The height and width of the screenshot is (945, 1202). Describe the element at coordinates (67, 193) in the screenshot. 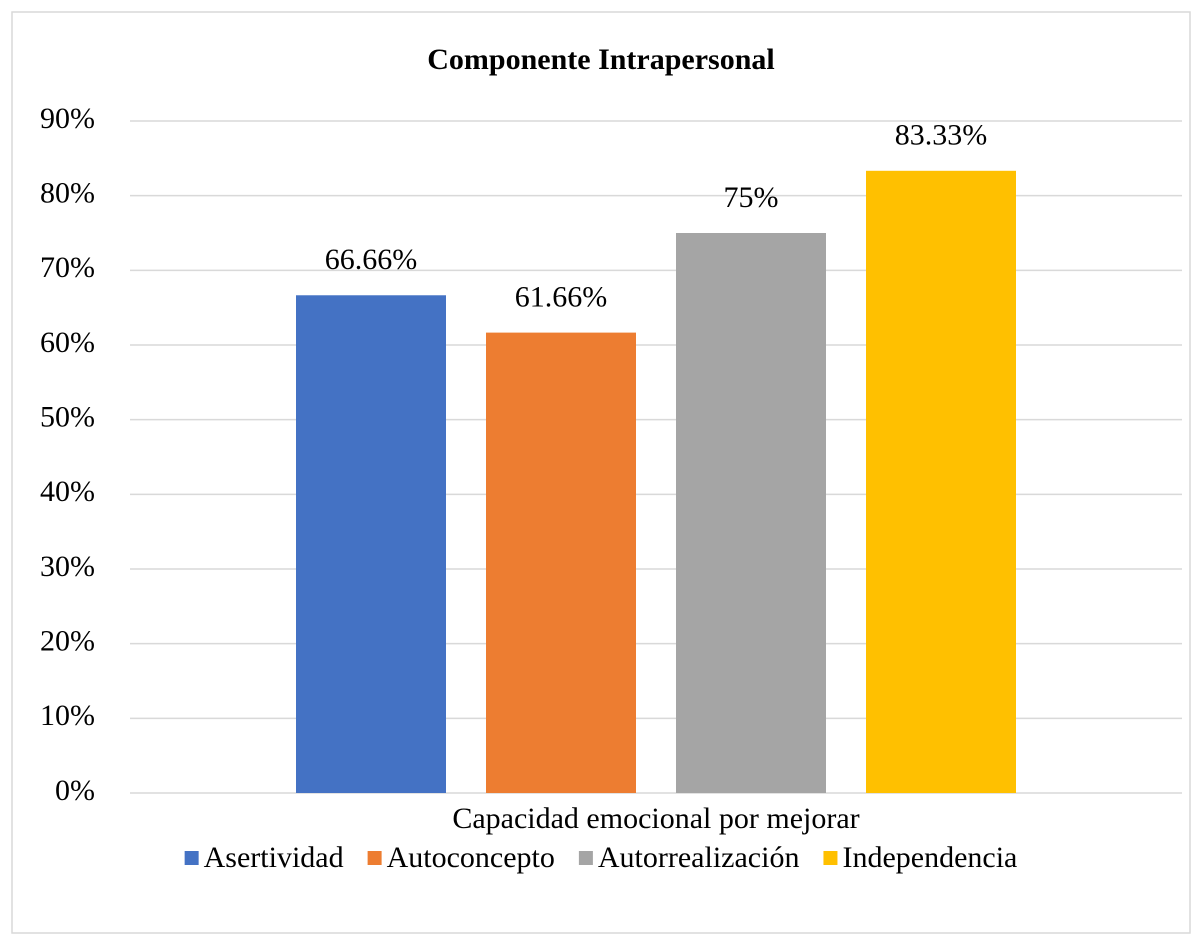

I see `y-tick-label: 80%` at that location.